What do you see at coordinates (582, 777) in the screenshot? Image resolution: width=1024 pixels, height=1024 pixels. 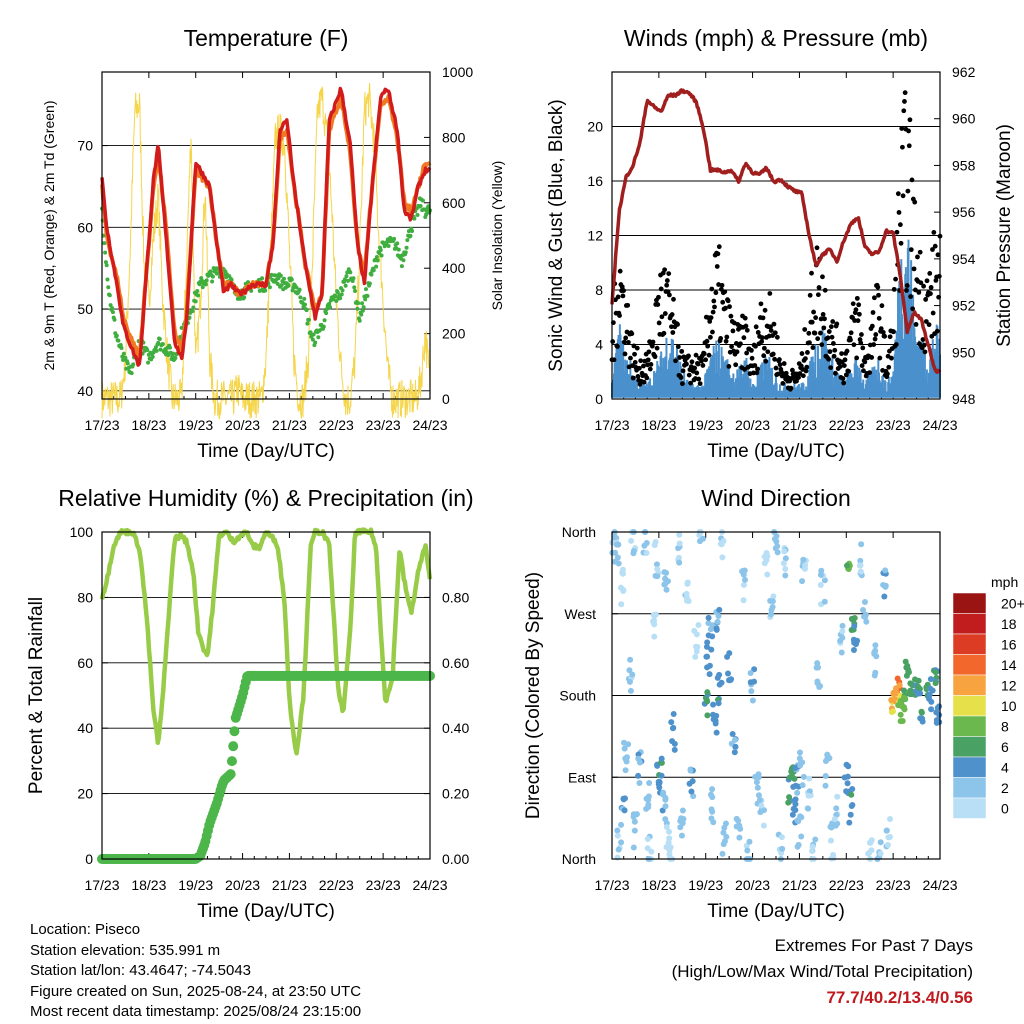 I see `y-tick-label-left: East` at bounding box center [582, 777].